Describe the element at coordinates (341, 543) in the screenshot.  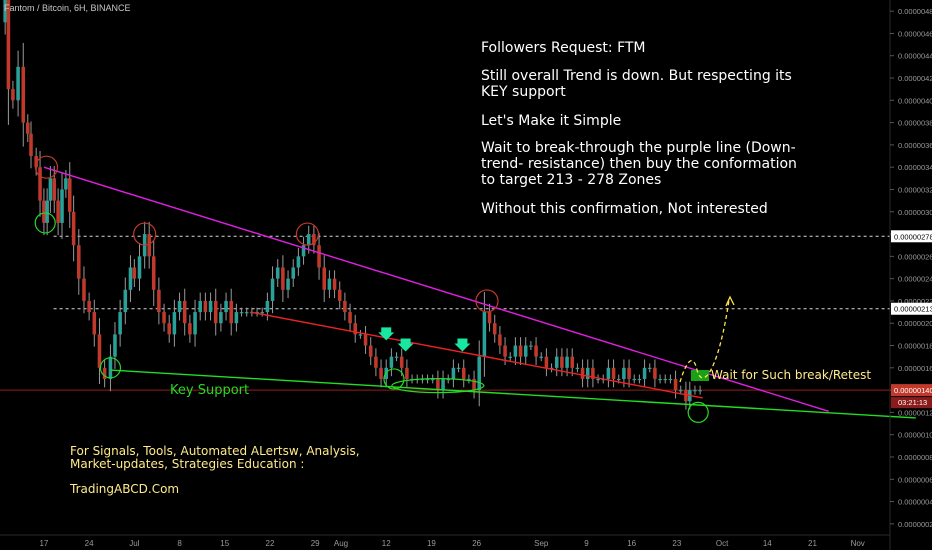
I see `x-tick-label: Aug` at that location.